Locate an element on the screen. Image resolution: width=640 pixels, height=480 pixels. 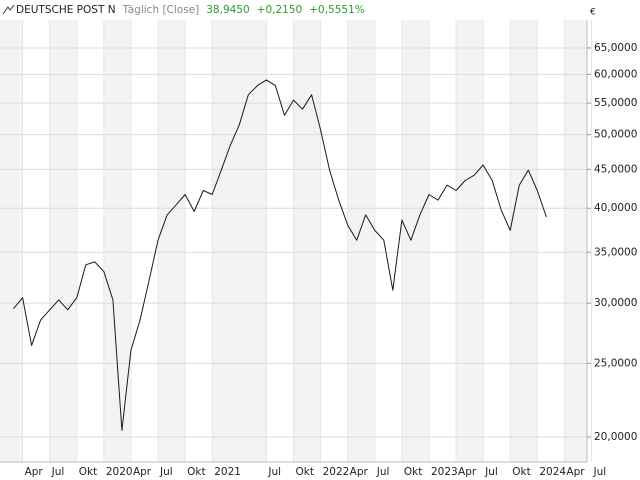
x-tick-label: 2024 is located at coordinates (552, 472).